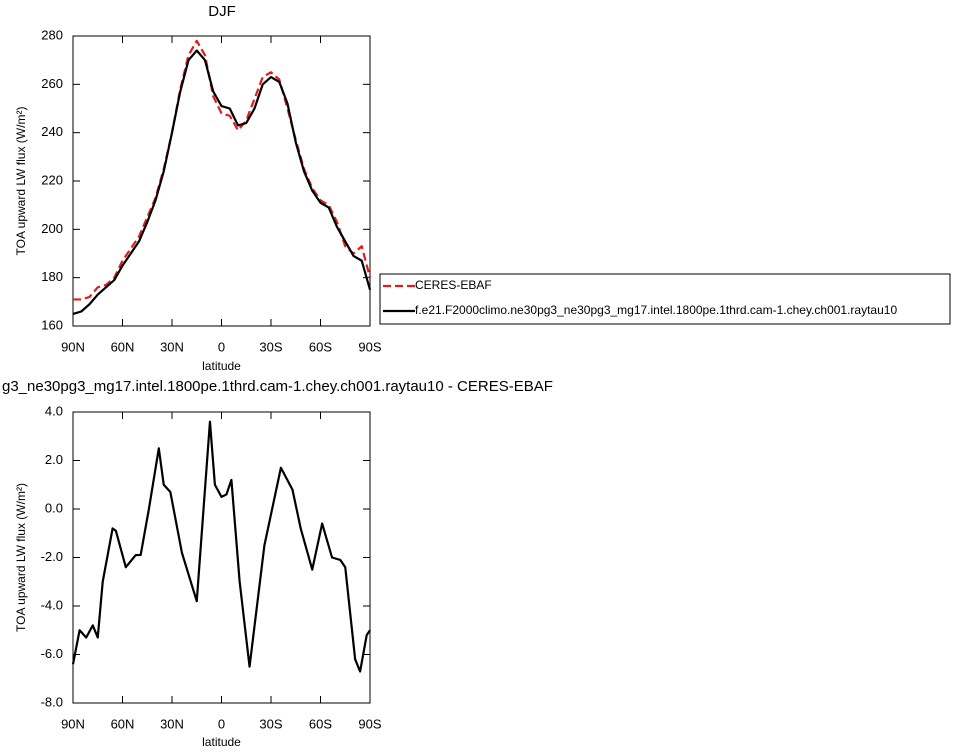  I want to click on y-tick-label: 200, so click(52, 228).